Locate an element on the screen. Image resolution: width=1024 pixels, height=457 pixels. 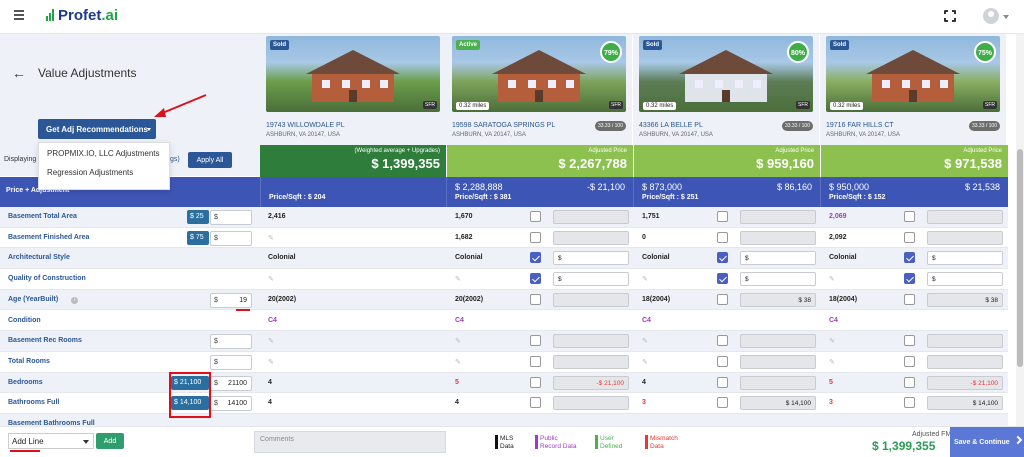
comp-address-link: 43366 LA BELLE PL is located at coordinates (671, 125).